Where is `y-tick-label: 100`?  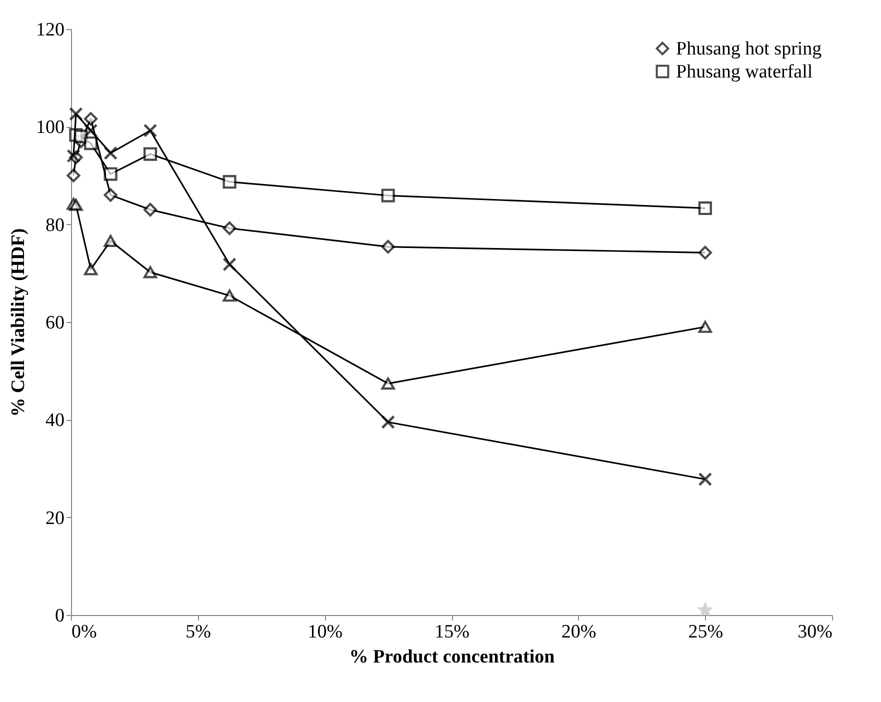
y-tick-label: 100 is located at coordinates (50, 127).